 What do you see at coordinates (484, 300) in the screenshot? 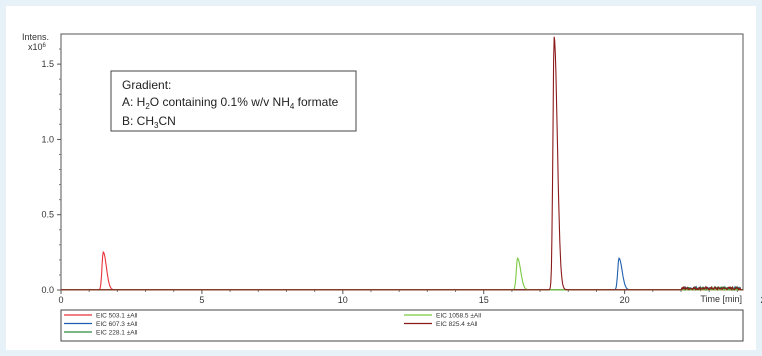
I see `x-tick-label: 15` at bounding box center [484, 300].